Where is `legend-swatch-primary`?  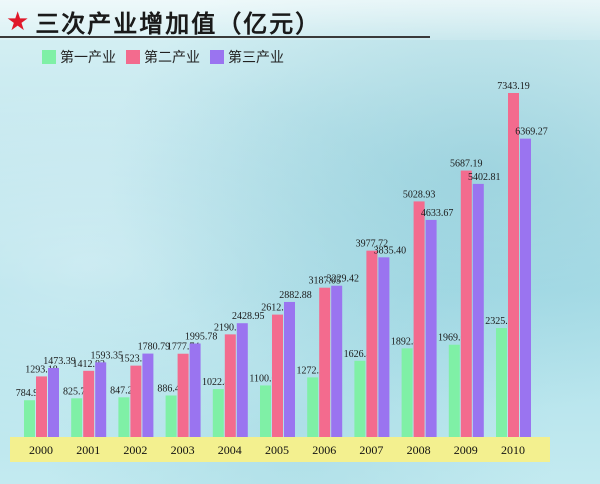 legend-swatch-primary is located at coordinates (49, 57).